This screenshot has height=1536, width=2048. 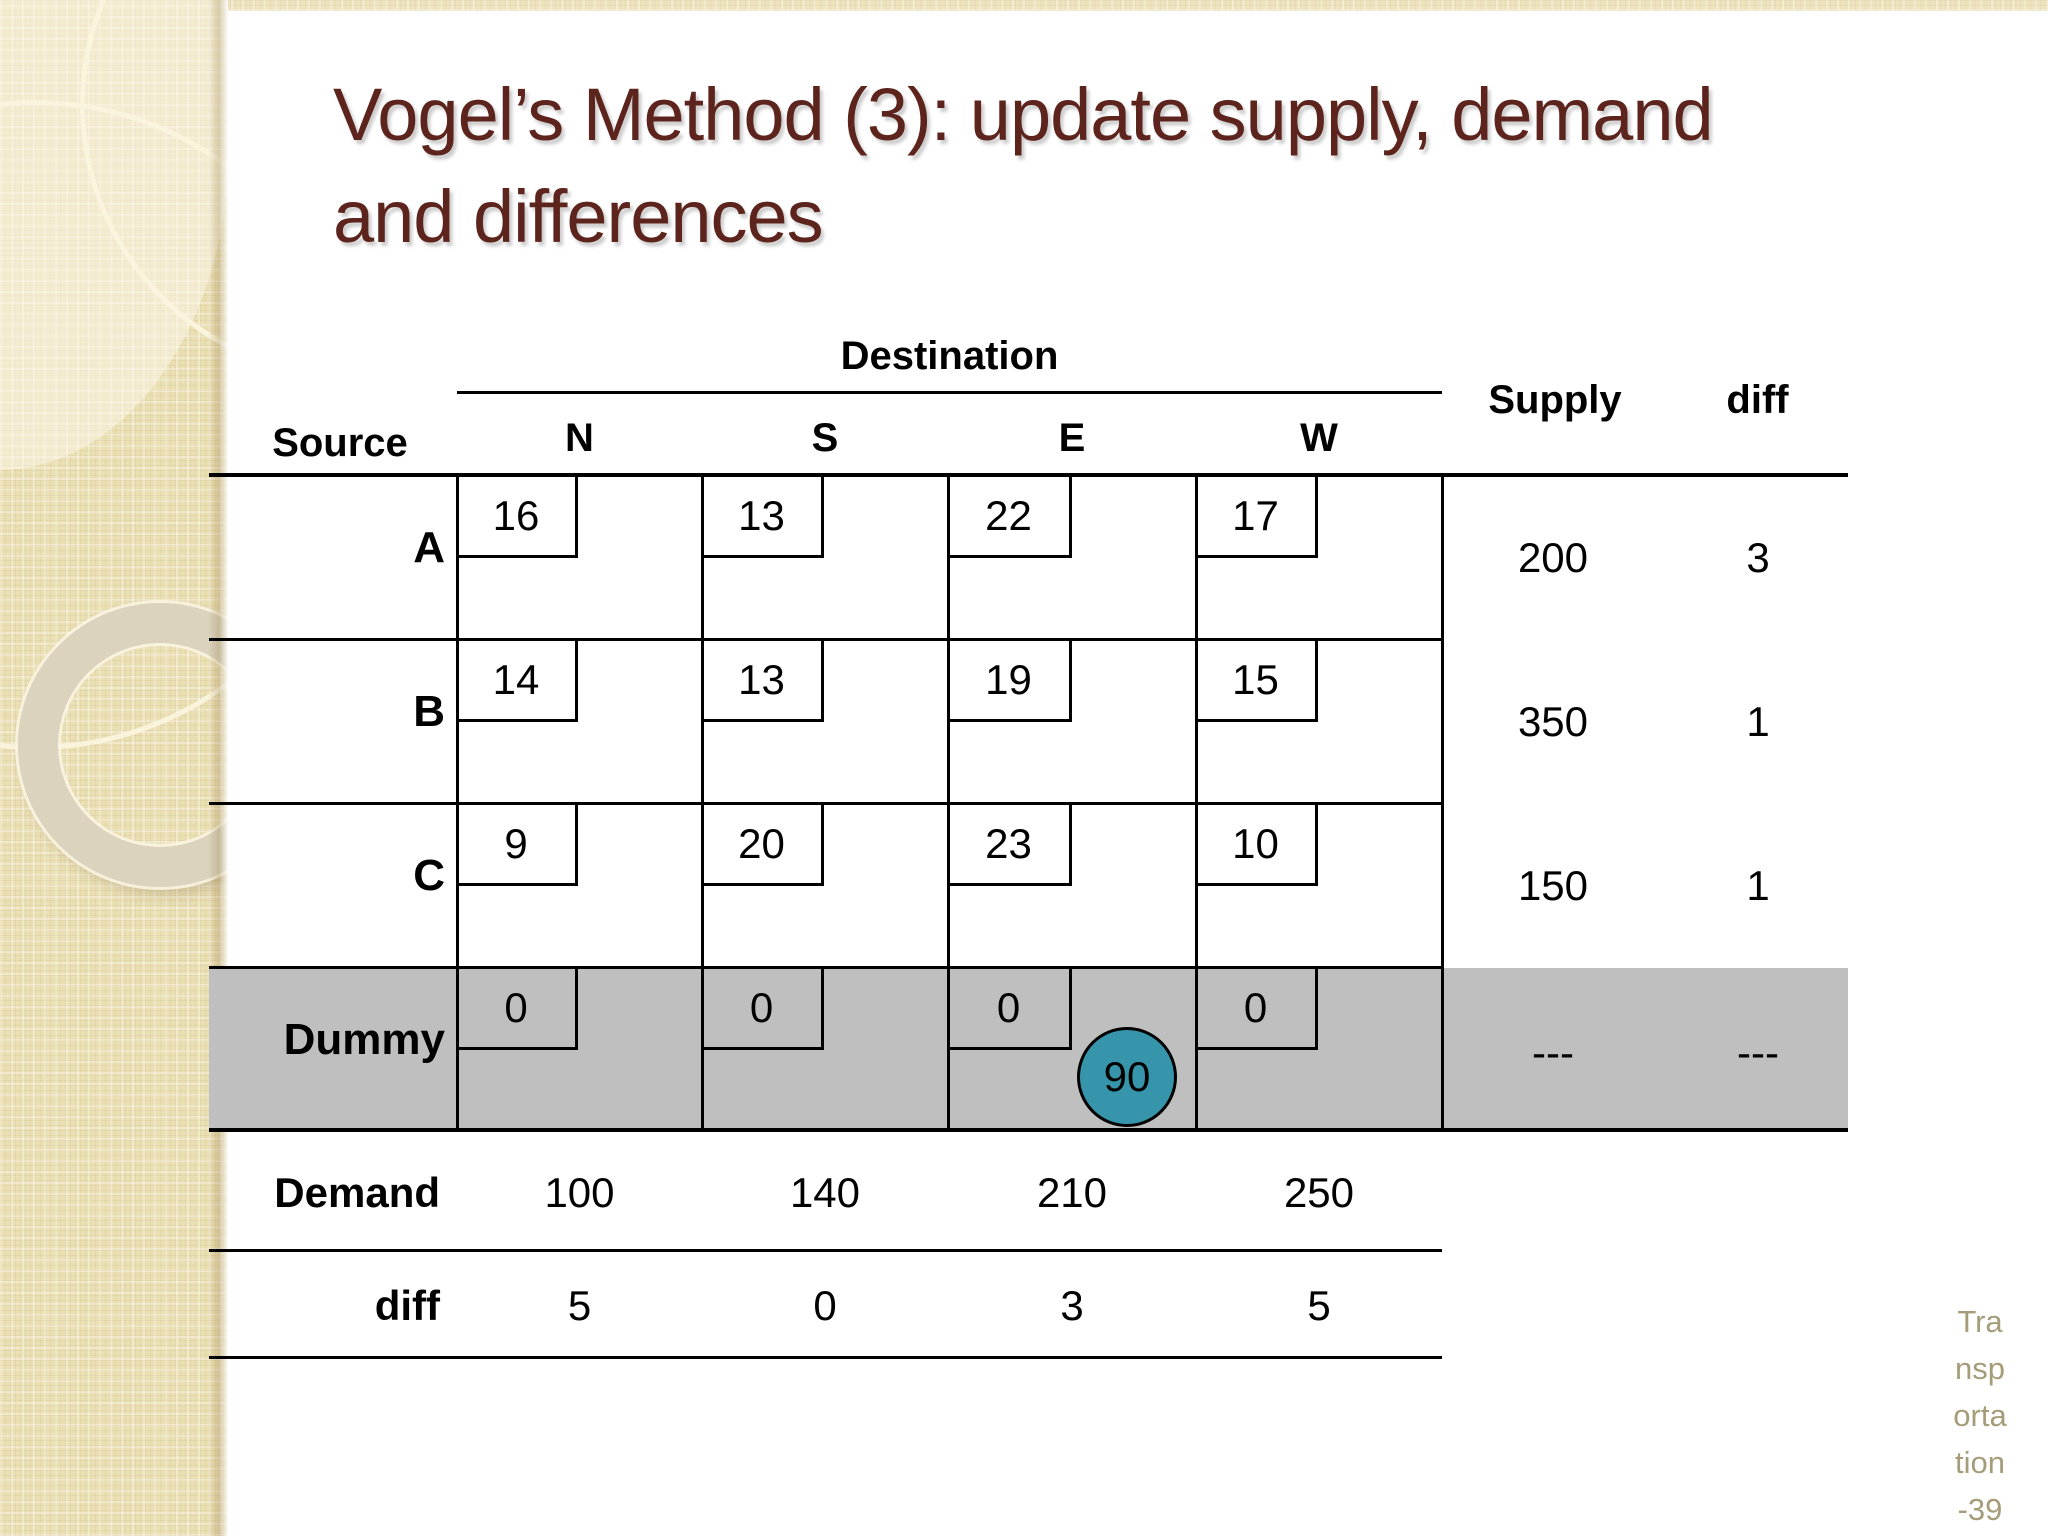 I want to click on slide-footer-page-label: Tra nsp orta tion -39, so click(x=1980, y=1415).